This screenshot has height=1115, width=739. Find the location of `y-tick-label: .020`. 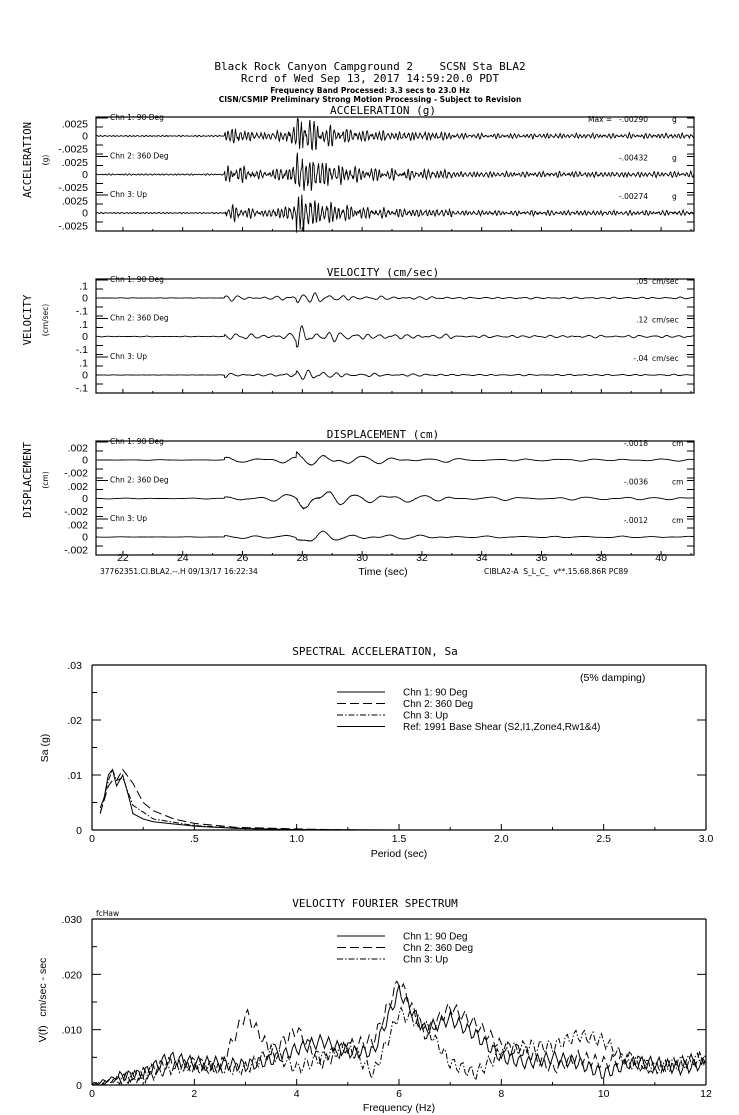

y-tick-label: .020 is located at coordinates (72, 975).